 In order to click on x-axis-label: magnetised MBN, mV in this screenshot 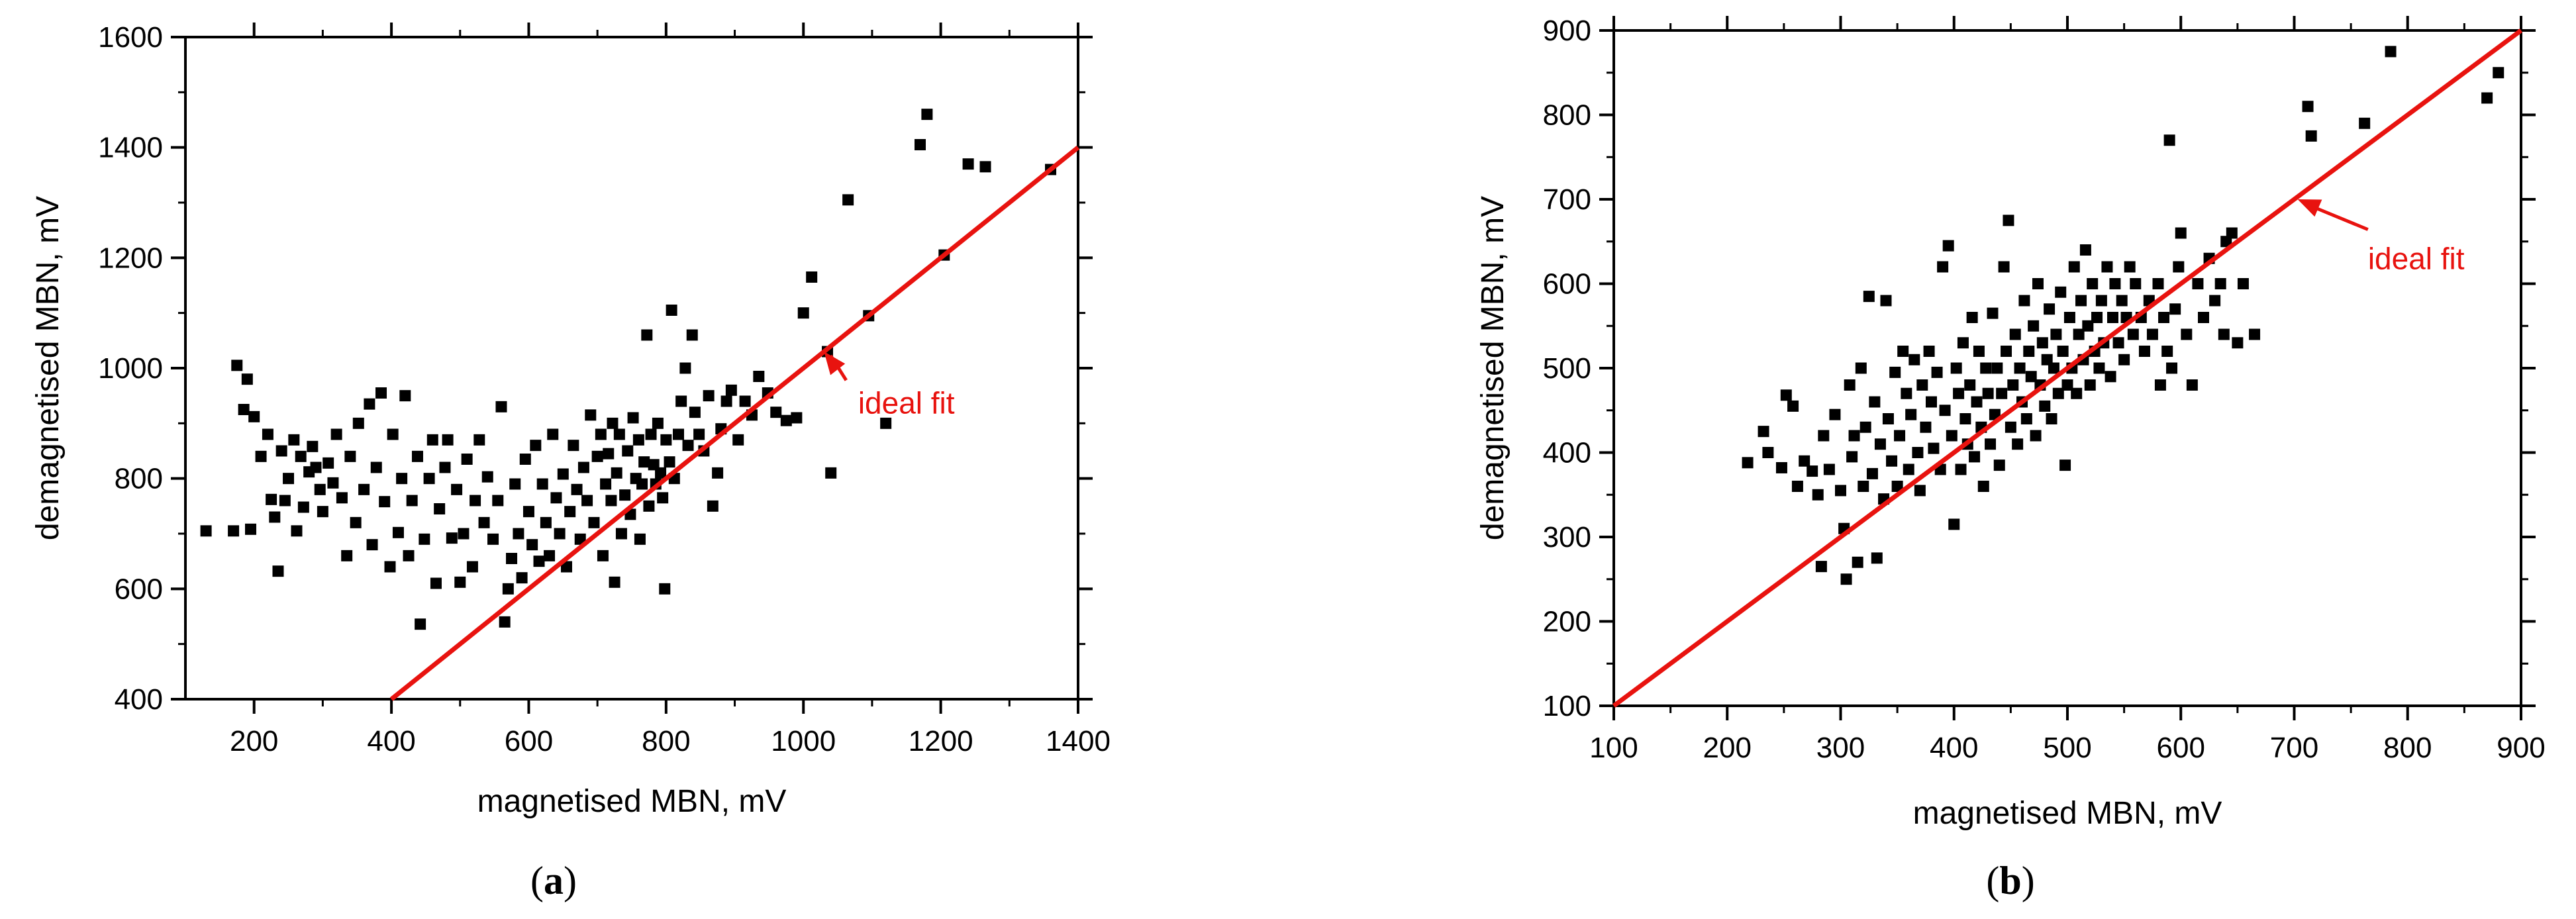, I will do `click(632, 801)`.